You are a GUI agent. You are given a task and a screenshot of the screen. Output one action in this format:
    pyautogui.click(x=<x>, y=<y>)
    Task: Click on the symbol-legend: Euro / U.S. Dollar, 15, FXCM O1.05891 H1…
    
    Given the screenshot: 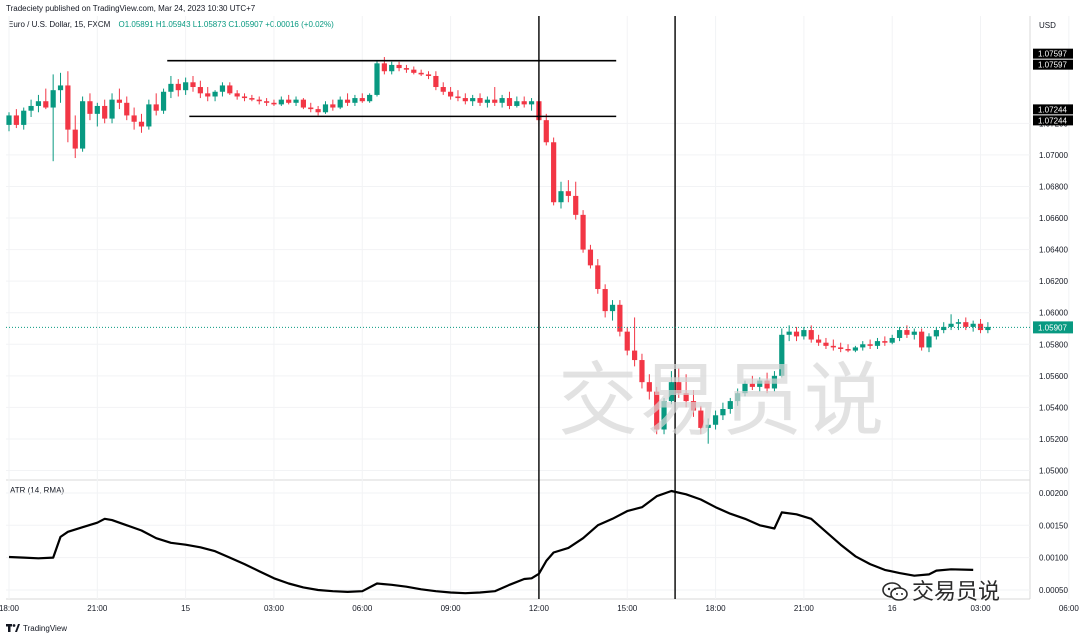 What is the action you would take?
    pyautogui.click(x=171, y=24)
    